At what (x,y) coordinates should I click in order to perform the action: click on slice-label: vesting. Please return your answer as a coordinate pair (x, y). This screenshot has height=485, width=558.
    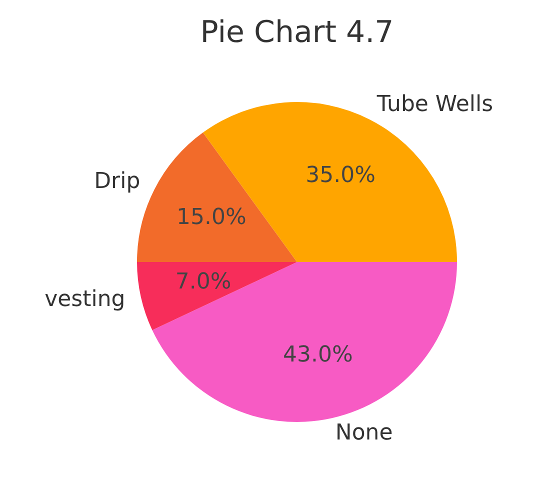
    Looking at the image, I should click on (85, 299).